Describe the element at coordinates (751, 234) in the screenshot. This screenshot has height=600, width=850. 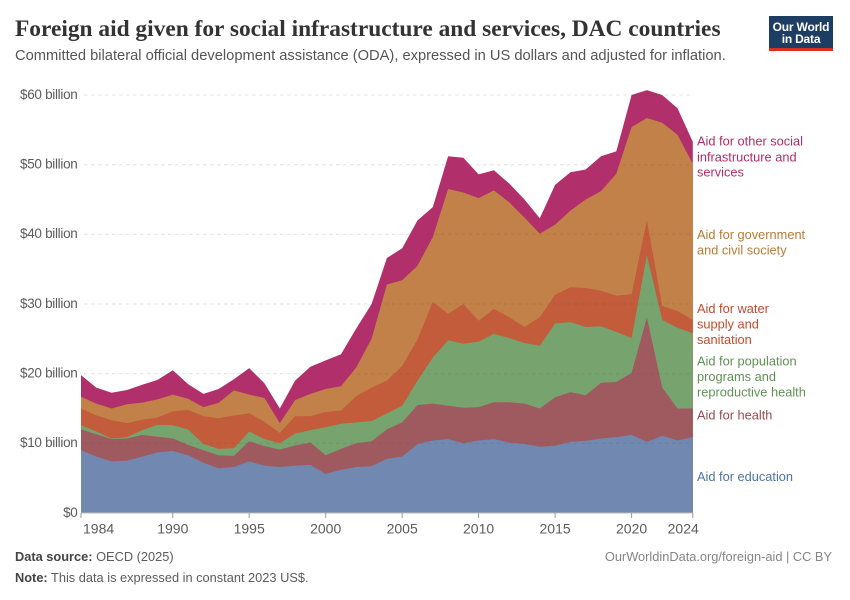
I see `svg-text: Aid for government` at that location.